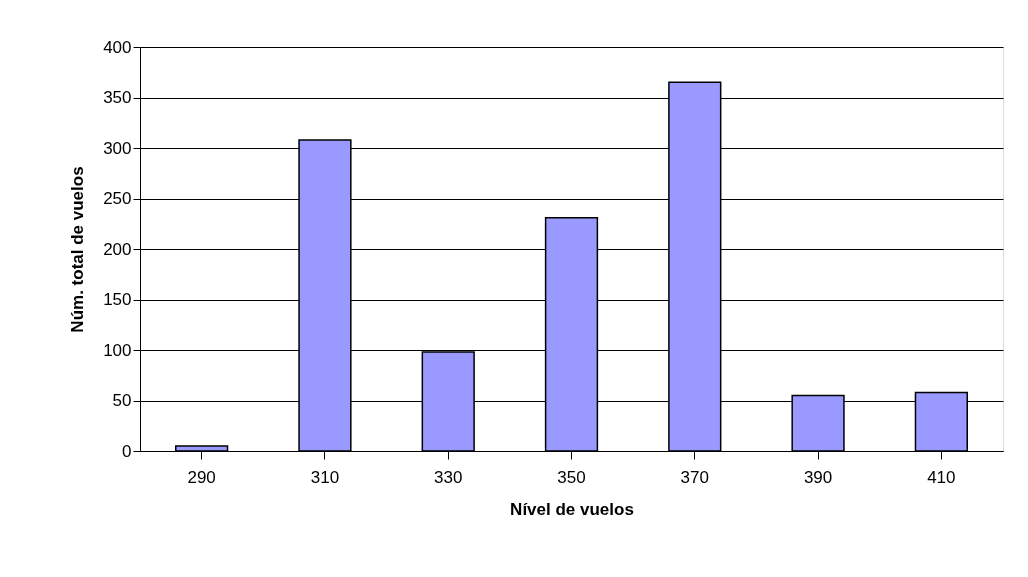 This screenshot has width=1028, height=577. What do you see at coordinates (117, 97) in the screenshot?
I see `y-tick-label: 350` at bounding box center [117, 97].